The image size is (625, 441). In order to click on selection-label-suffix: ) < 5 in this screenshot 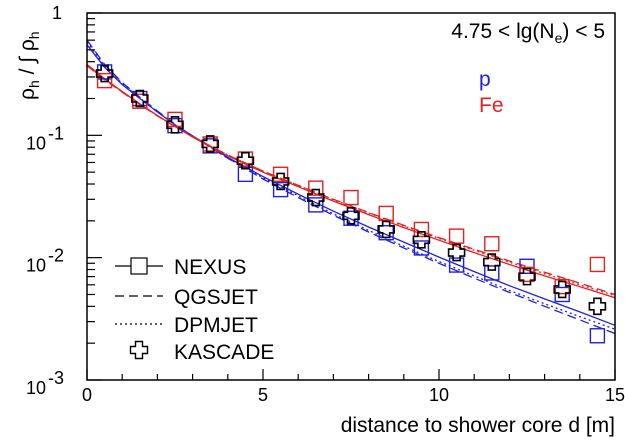, I will do `click(583, 31)`.